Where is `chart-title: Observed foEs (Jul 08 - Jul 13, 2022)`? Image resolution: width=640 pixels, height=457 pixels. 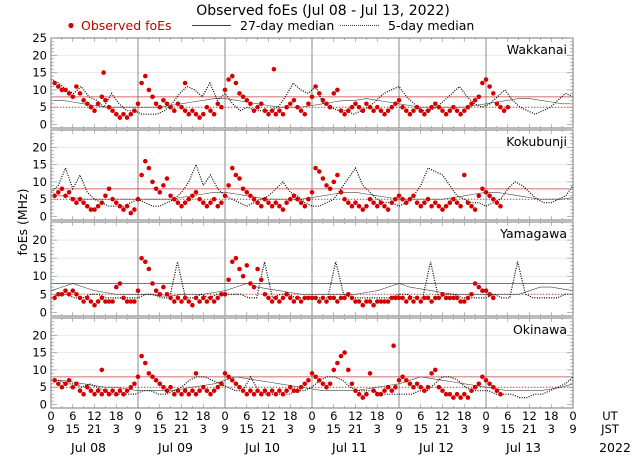
chart-title: Observed foEs (Jul 08 - Jul 13, 2022) is located at coordinates (323, 11).